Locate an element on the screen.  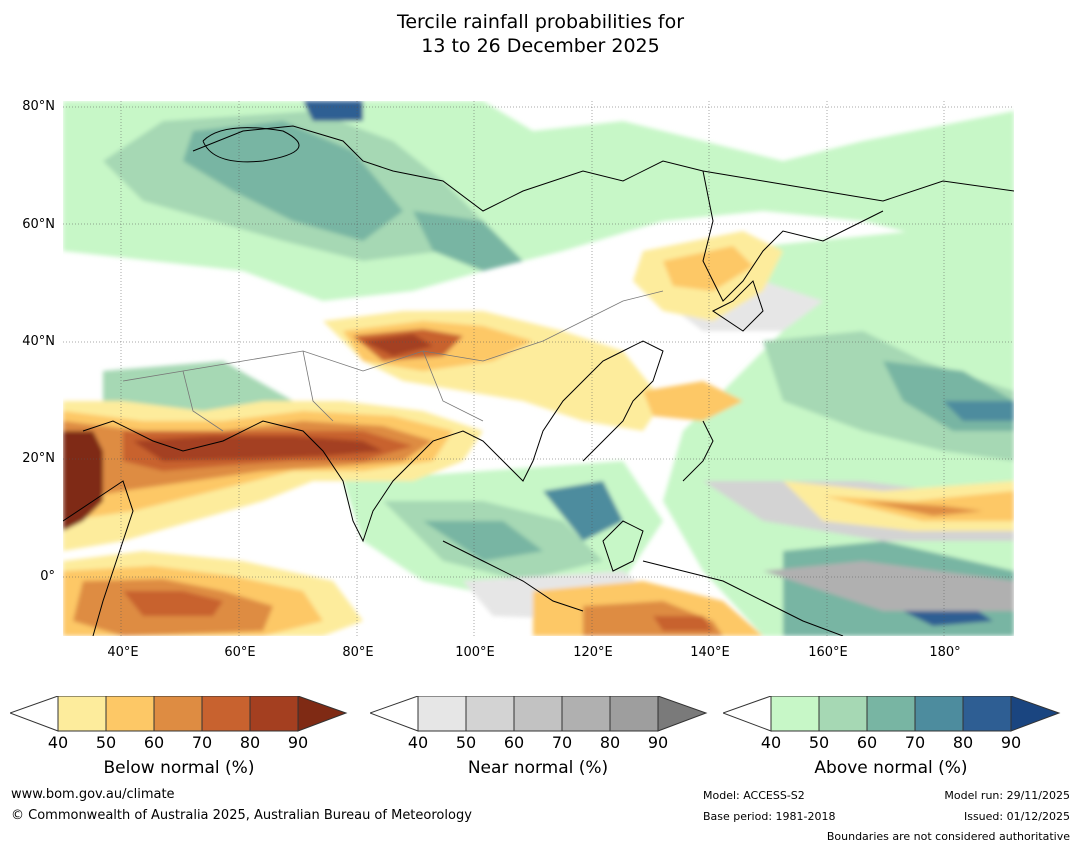
lon-label-60e: 60°E is located at coordinates (240, 652).